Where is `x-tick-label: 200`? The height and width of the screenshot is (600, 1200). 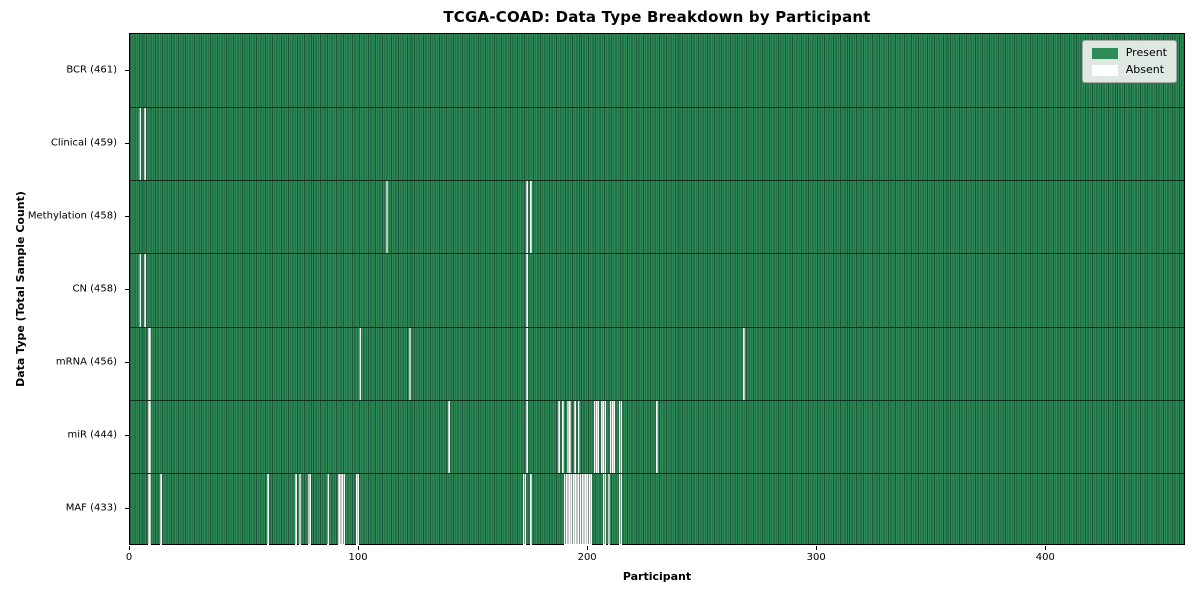
x-tick-label: 200 is located at coordinates (587, 557).